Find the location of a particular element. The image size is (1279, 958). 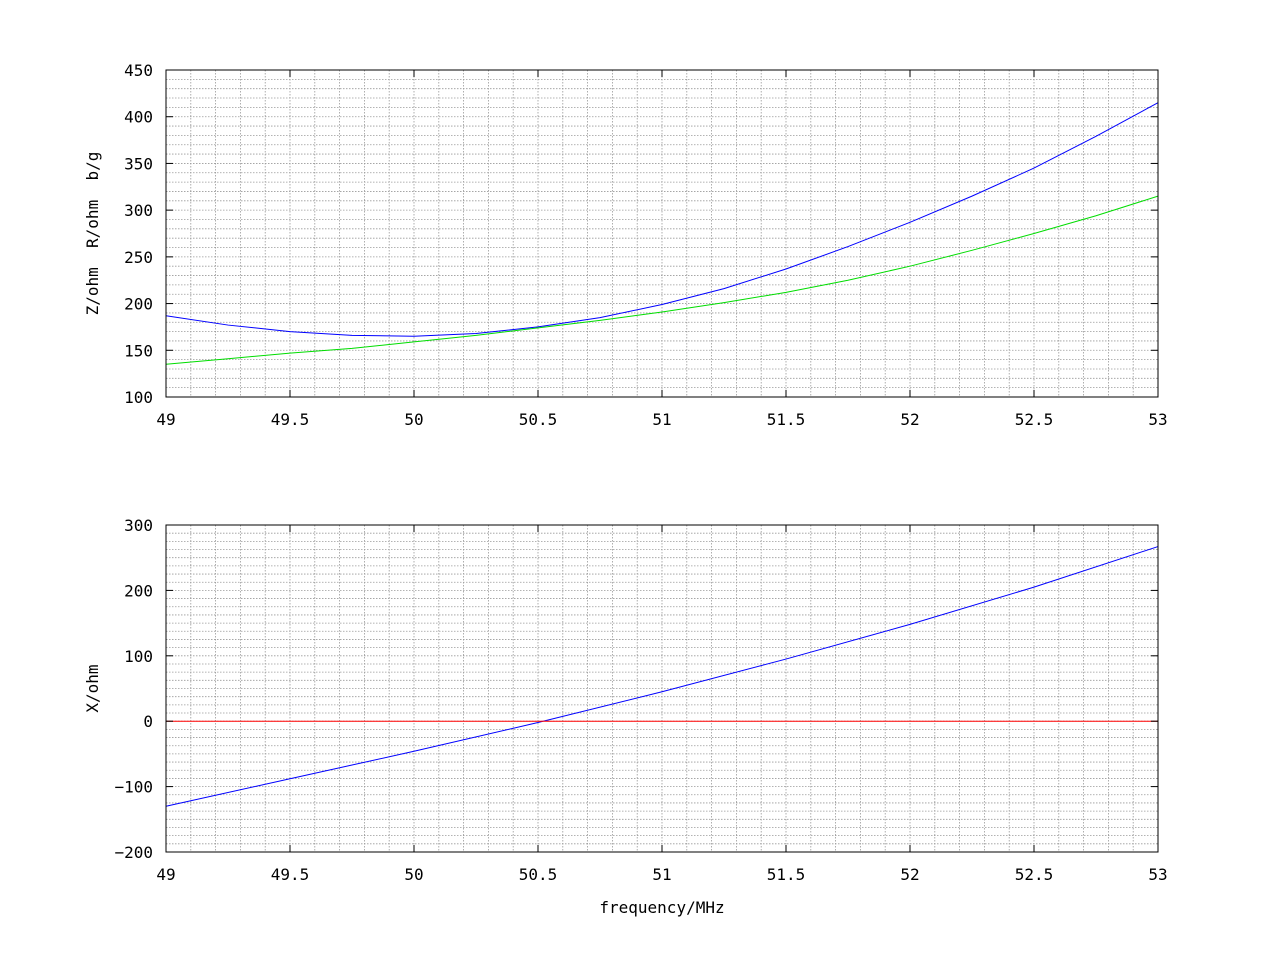

y-tick-label: −200 is located at coordinates (133, 852).